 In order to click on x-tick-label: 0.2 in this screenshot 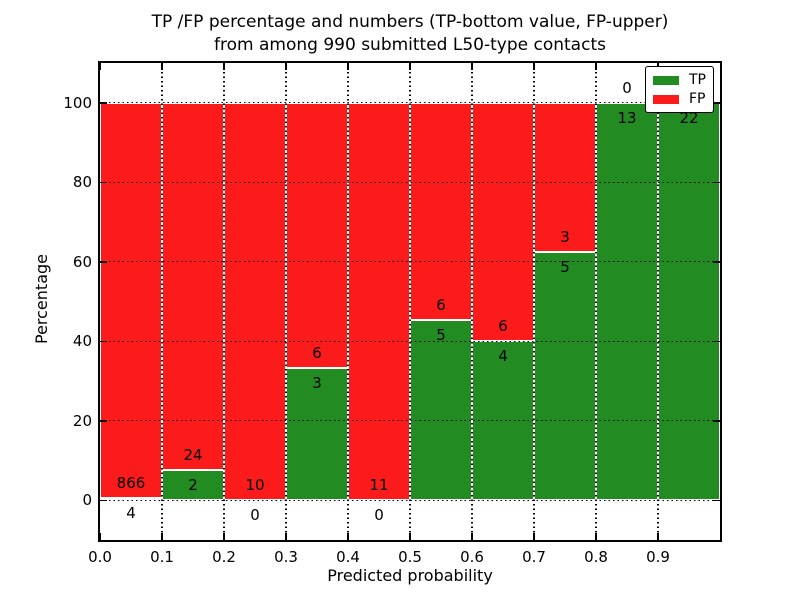, I will do `click(224, 557)`.